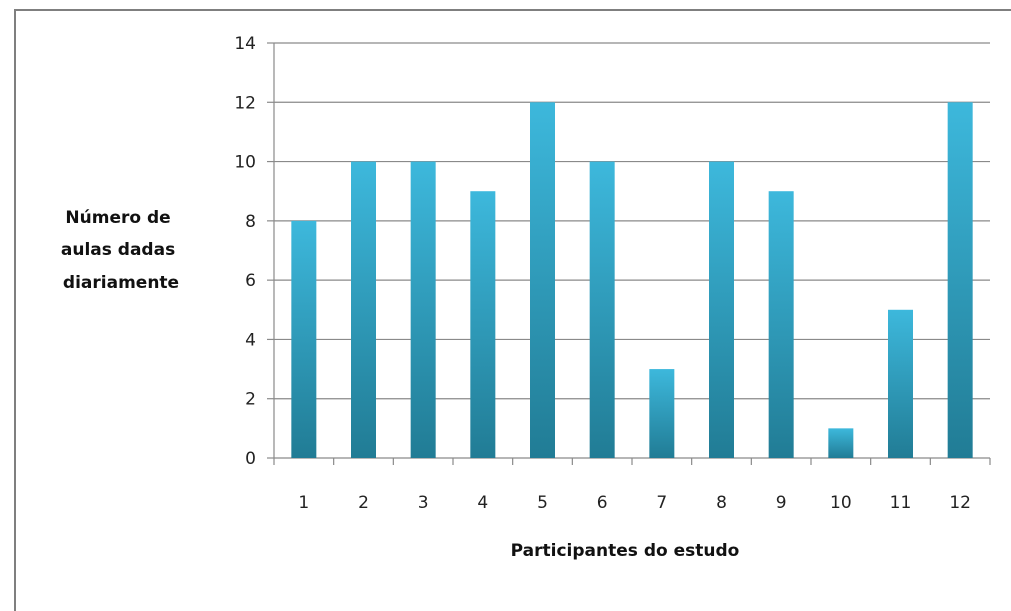 Image resolution: width=1011 pixels, height=611 pixels. Describe the element at coordinates (250, 340) in the screenshot. I see `y-tick-label: 4` at that location.